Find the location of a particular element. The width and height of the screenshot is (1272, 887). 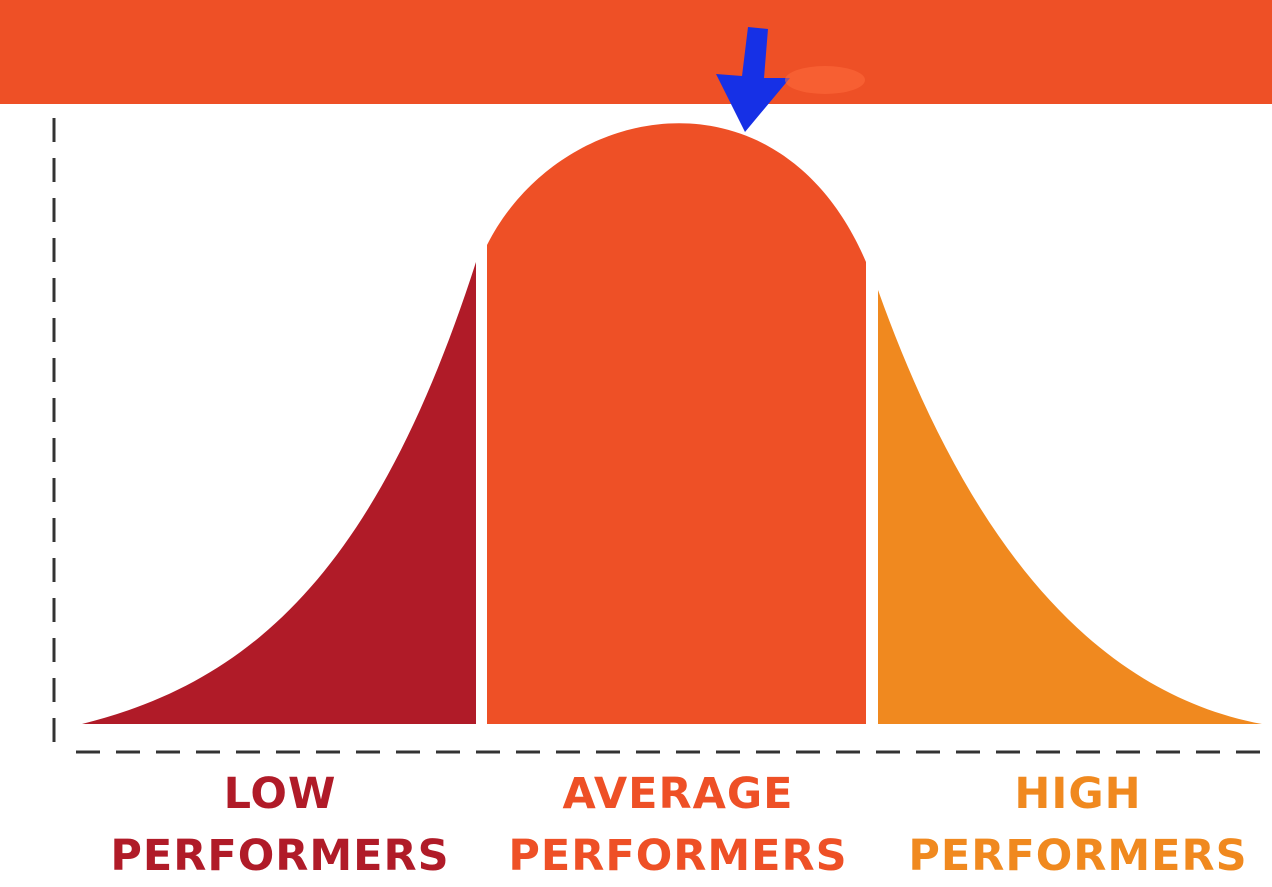

average-performers-label-line1: AVERAGE is located at coordinates (678, 794).